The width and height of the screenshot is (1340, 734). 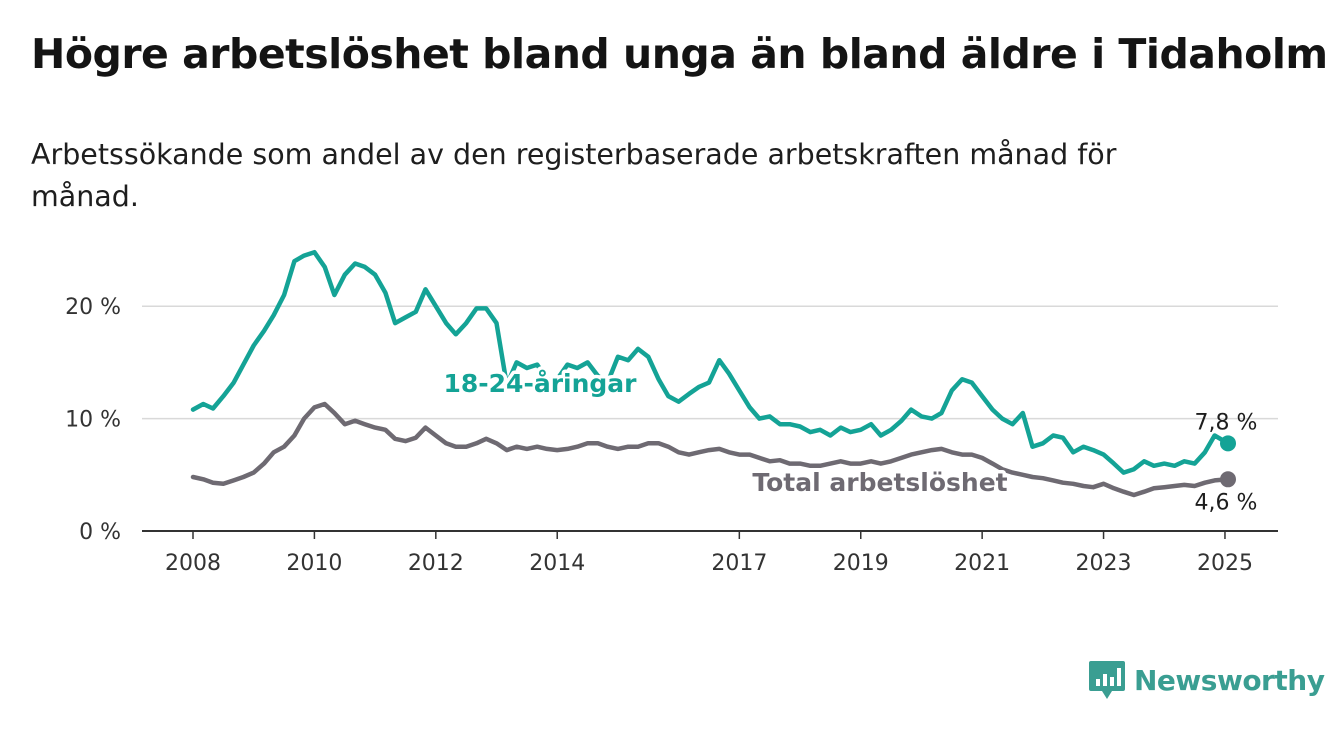 I want to click on end-label-young: 7,8 %, so click(x=1226, y=422).